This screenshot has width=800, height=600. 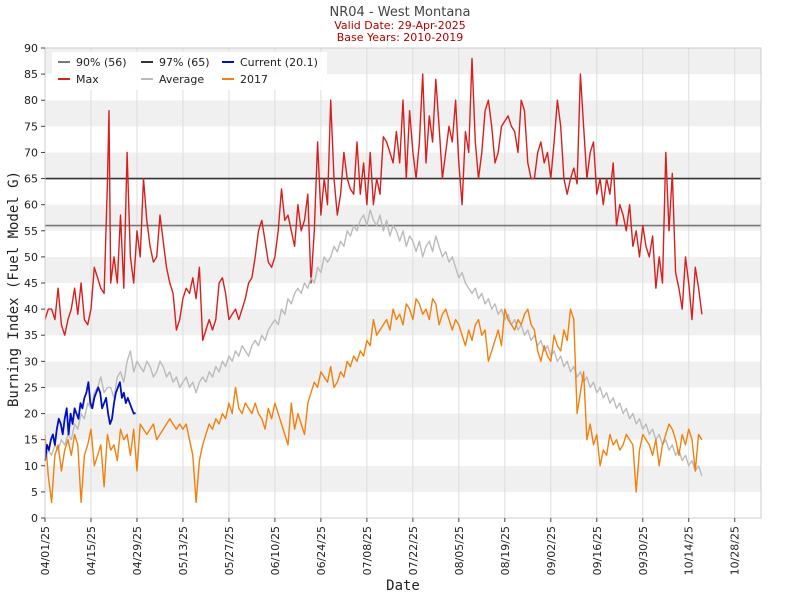 I want to click on y-tick-label: 70, so click(x=31, y=152).